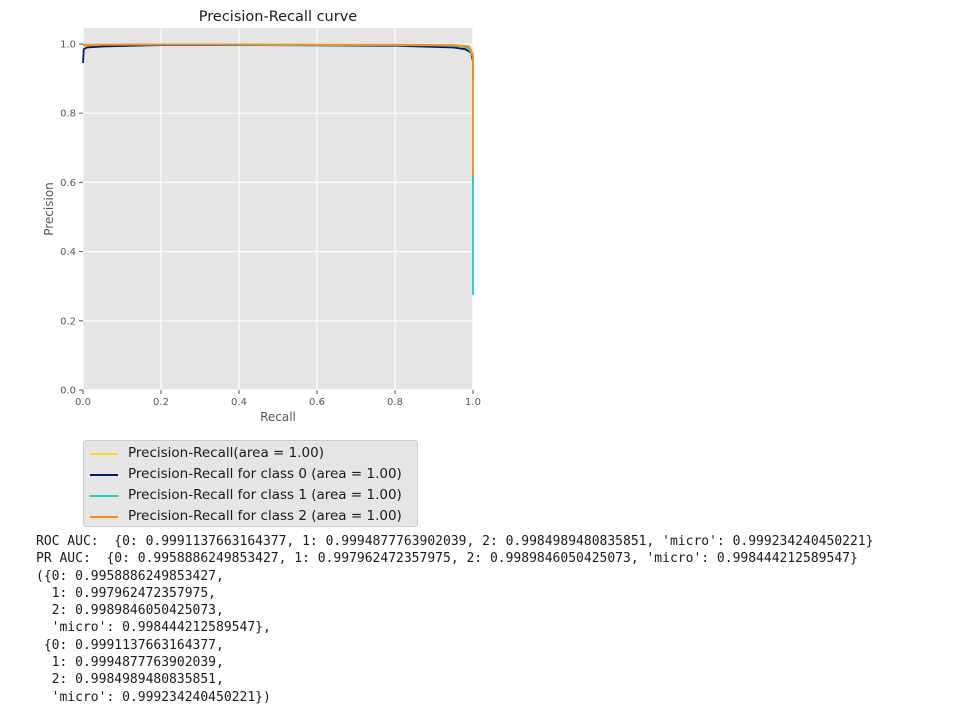  Describe the element at coordinates (473, 402) in the screenshot. I see `x-tick-label: 1.0` at that location.